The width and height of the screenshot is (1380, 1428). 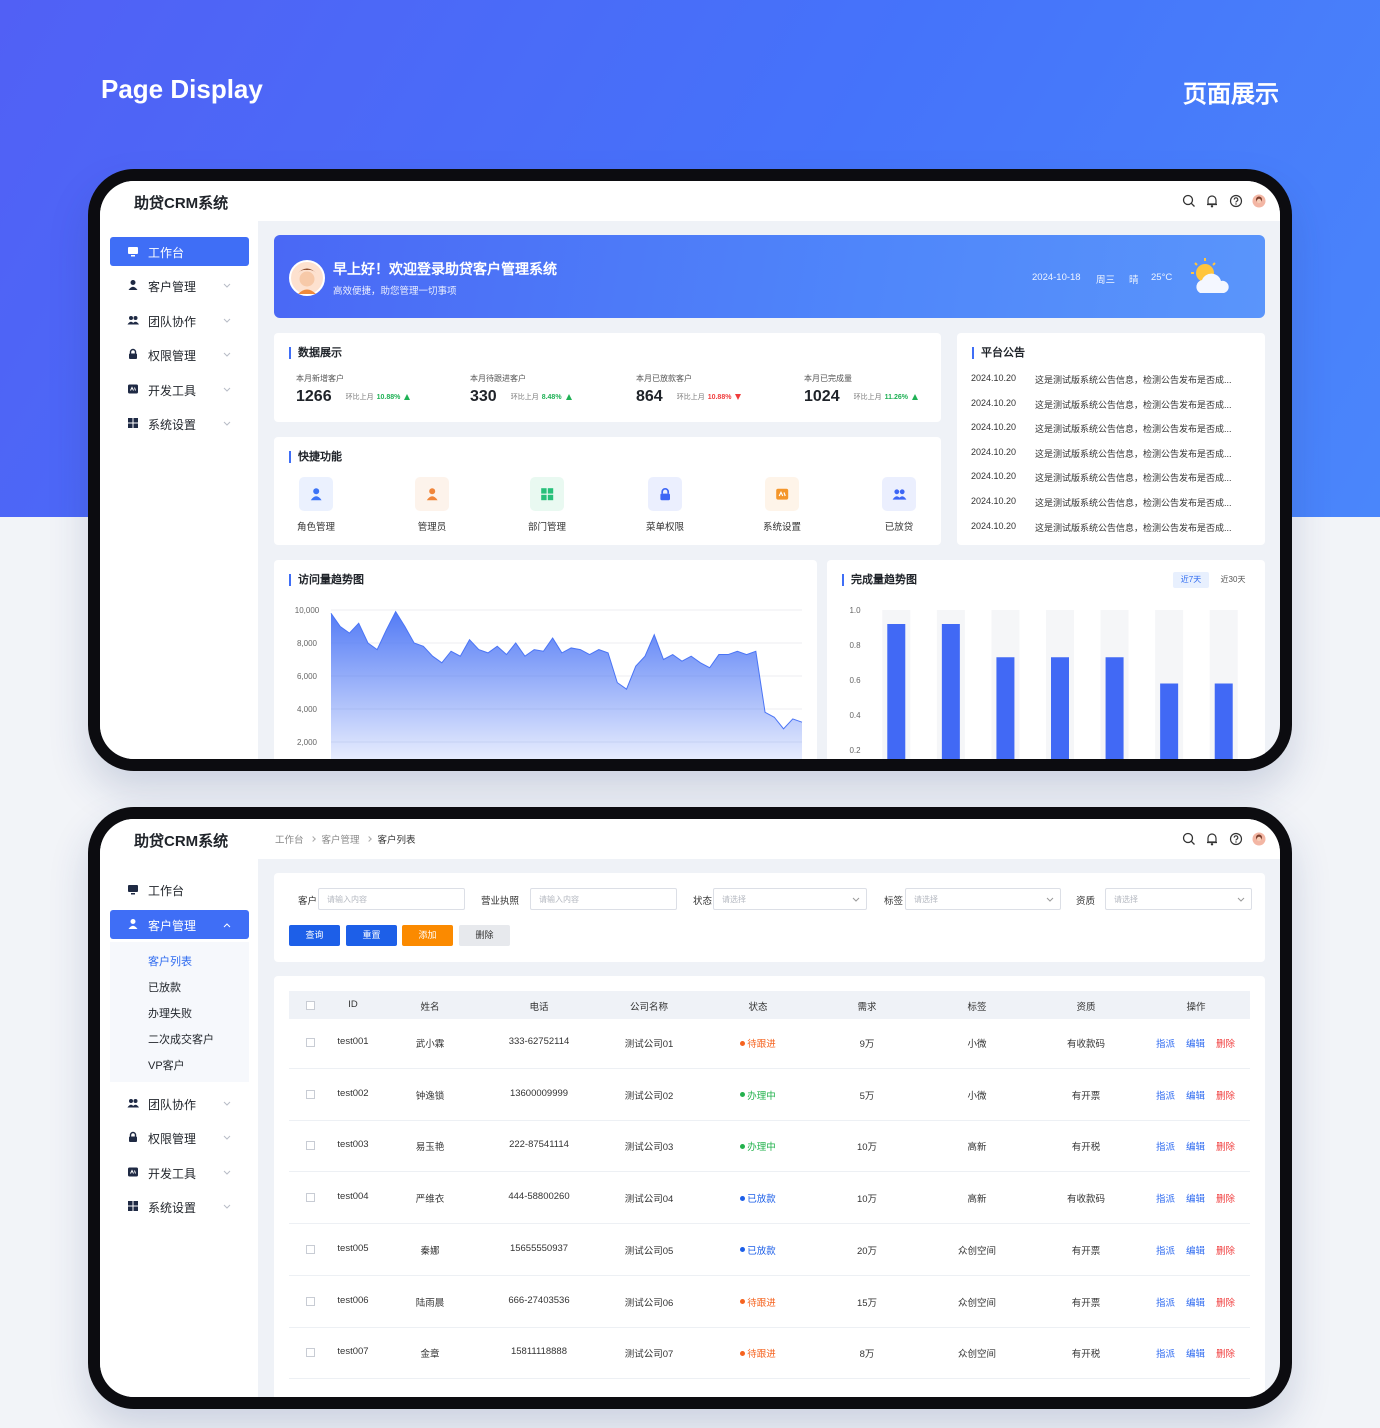 What do you see at coordinates (1233, 579) in the screenshot?
I see `range-tab: 近30天` at bounding box center [1233, 579].